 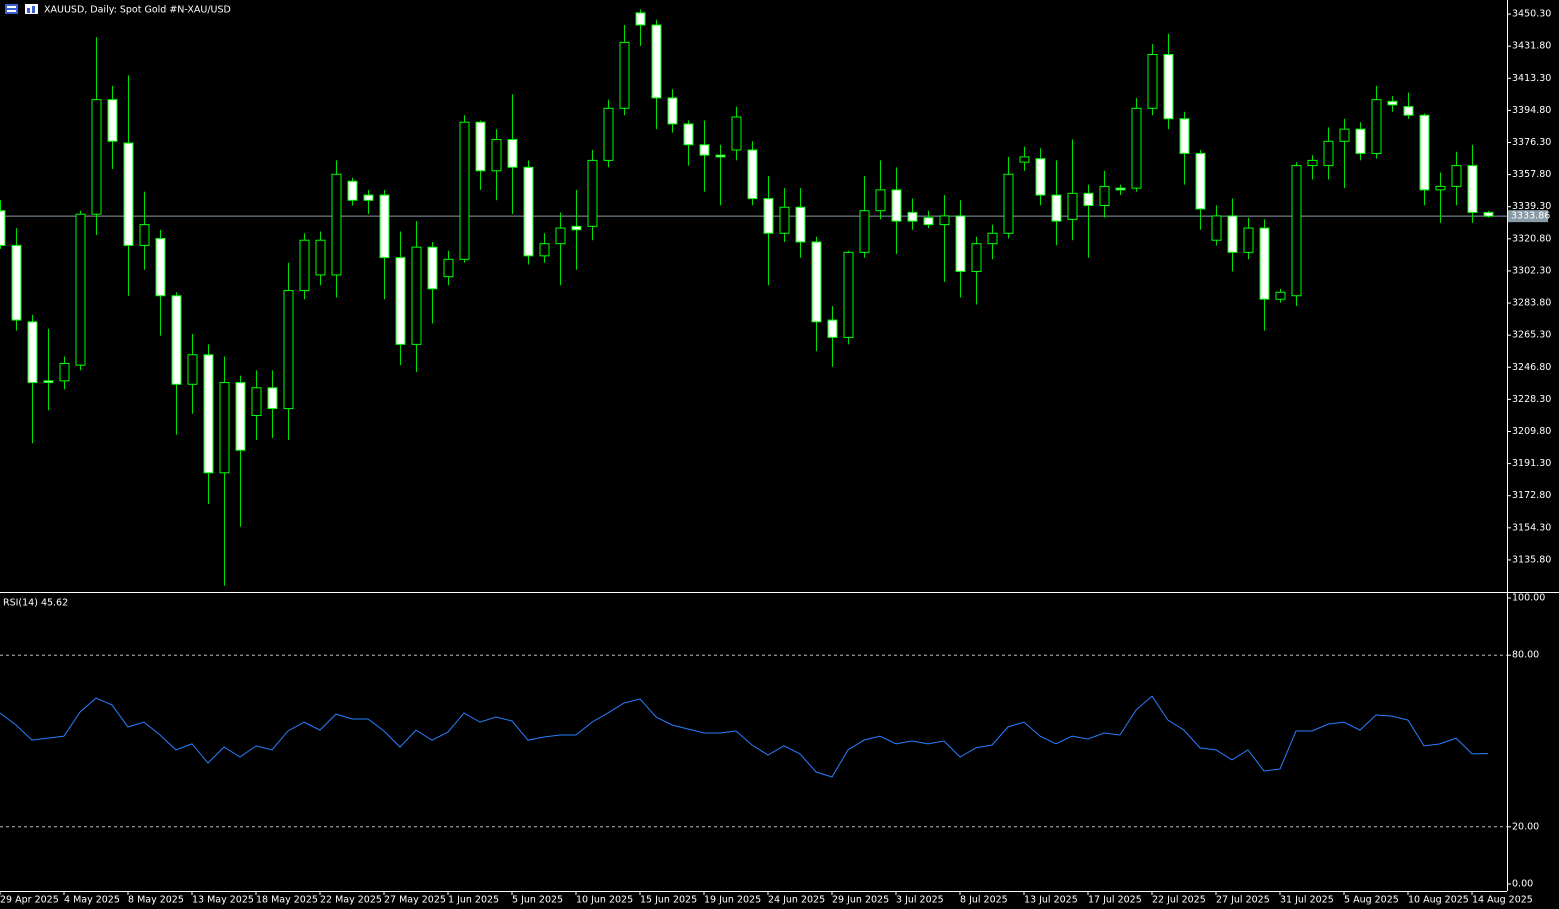 What do you see at coordinates (1502, 900) in the screenshot?
I see `x-tick-label: 14 Aug 2025` at bounding box center [1502, 900].